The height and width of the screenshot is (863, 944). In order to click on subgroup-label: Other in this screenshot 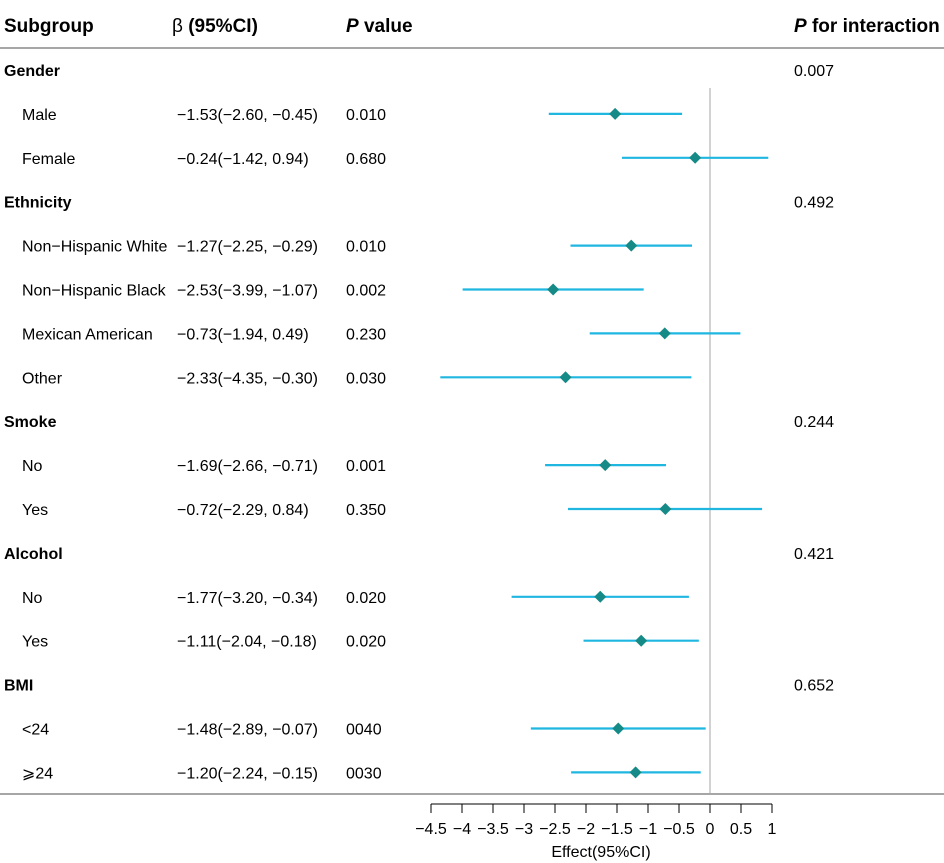, I will do `click(42, 378)`.